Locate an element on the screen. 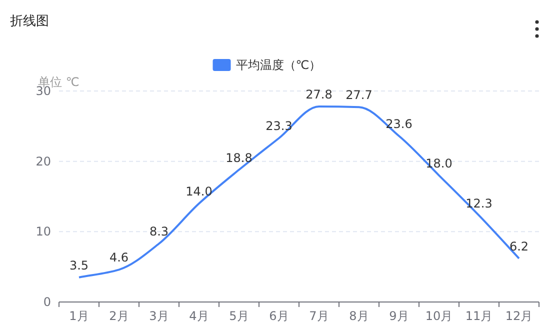  data-label: 4.6 is located at coordinates (119, 257).